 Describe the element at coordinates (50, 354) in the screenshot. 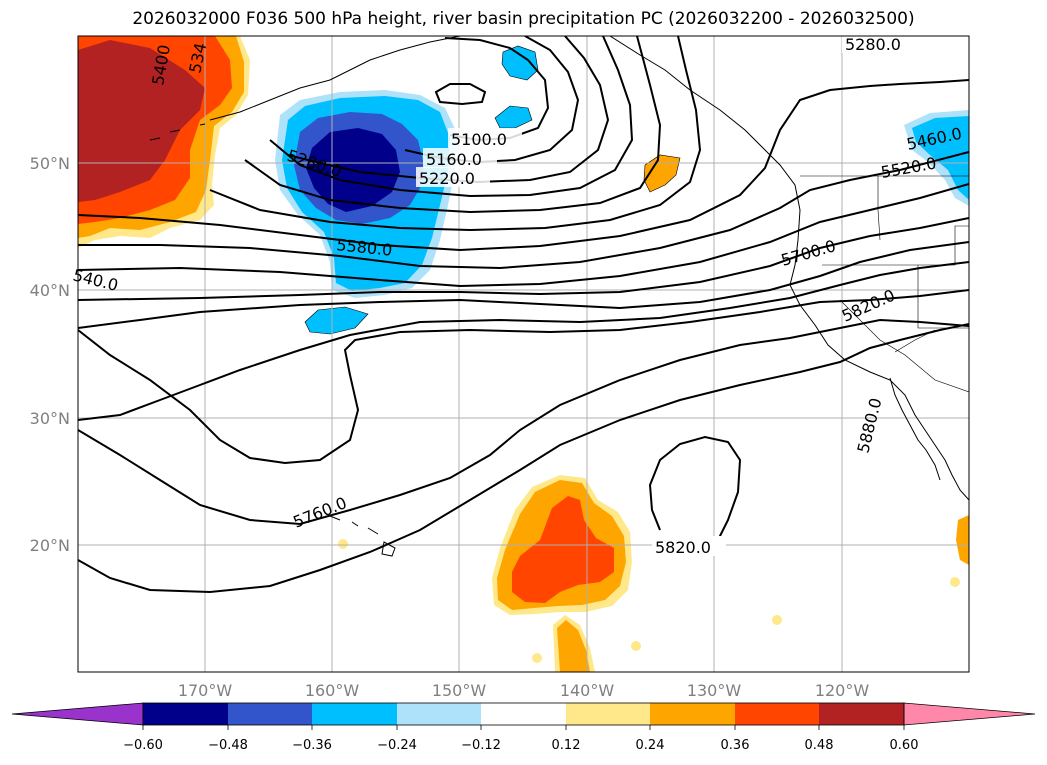

I see `latitude-labels: 50°N 40°N 30°N 20°N` at that location.